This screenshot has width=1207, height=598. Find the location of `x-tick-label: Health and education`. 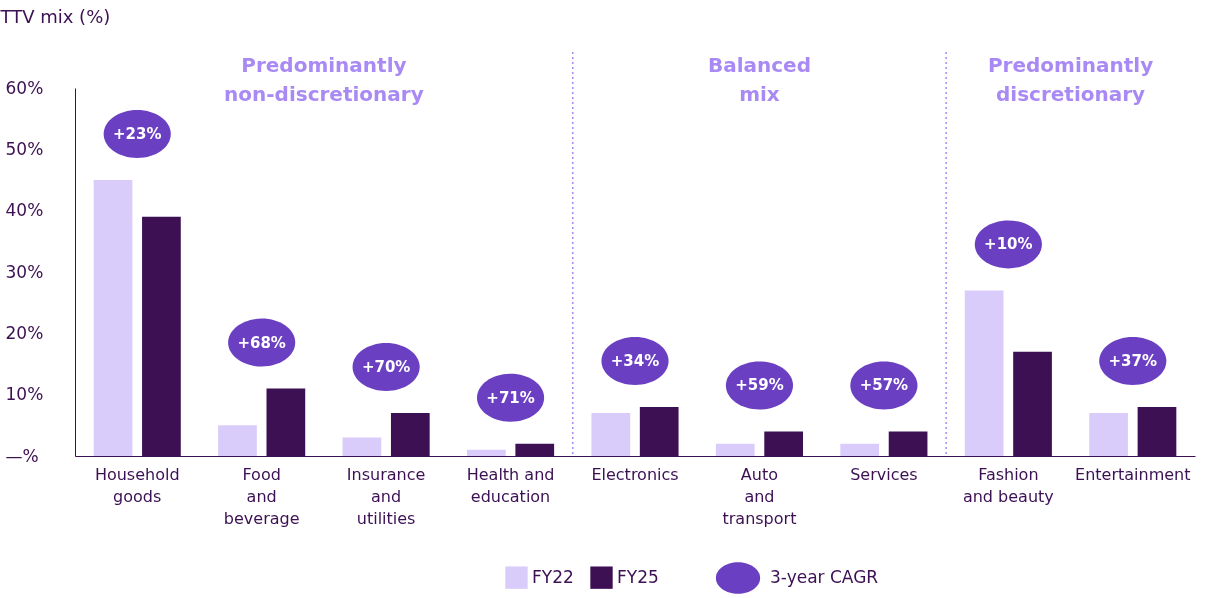

x-tick-label: Health and education is located at coordinates (510, 485).